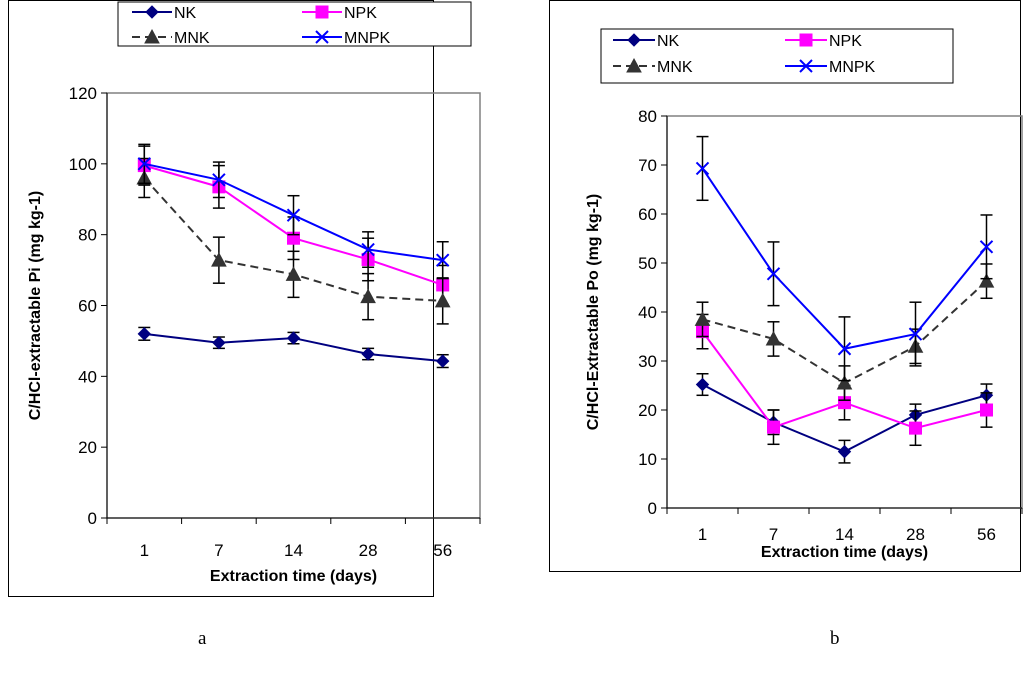 The height and width of the screenshot is (681, 1028). Describe the element at coordinates (83, 93) in the screenshot. I see `y-tick-label: 120` at that location.